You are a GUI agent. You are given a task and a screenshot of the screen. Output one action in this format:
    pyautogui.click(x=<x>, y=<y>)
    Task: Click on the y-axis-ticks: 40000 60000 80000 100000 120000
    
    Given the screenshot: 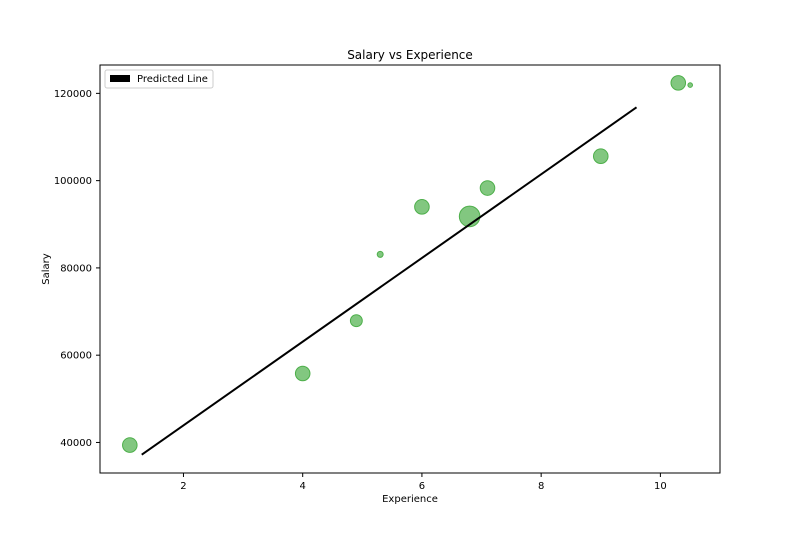 What is the action you would take?
    pyautogui.click(x=77, y=269)
    